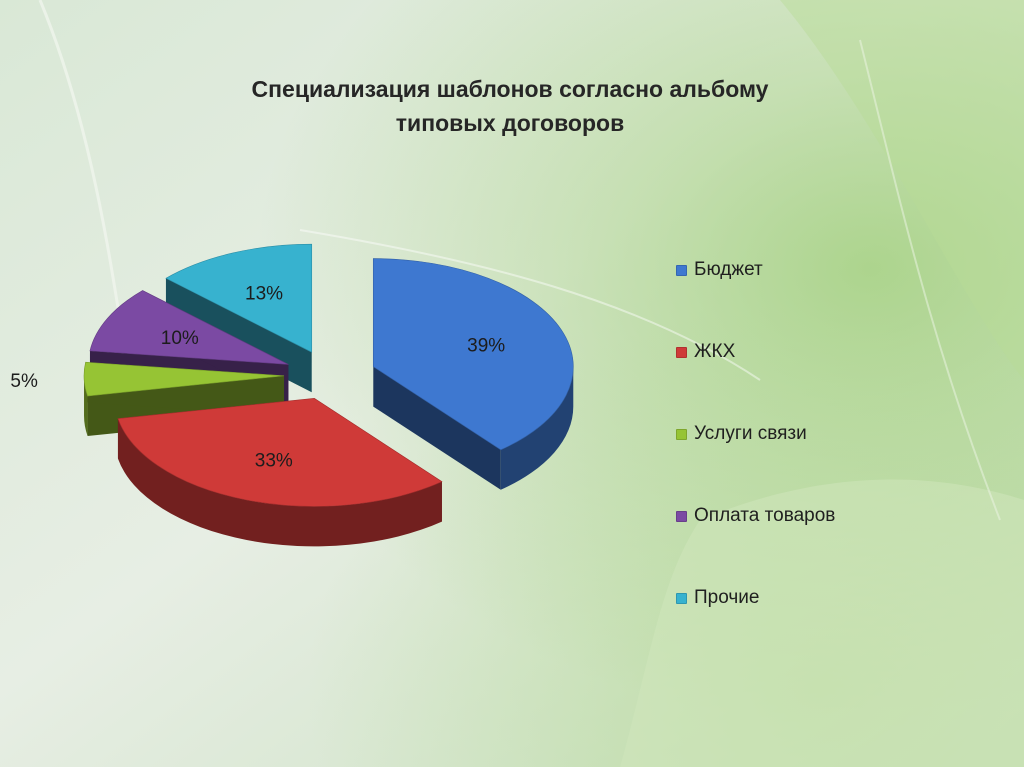 This screenshot has height=767, width=1024. I want to click on data-label-5: 13%, so click(264, 294).